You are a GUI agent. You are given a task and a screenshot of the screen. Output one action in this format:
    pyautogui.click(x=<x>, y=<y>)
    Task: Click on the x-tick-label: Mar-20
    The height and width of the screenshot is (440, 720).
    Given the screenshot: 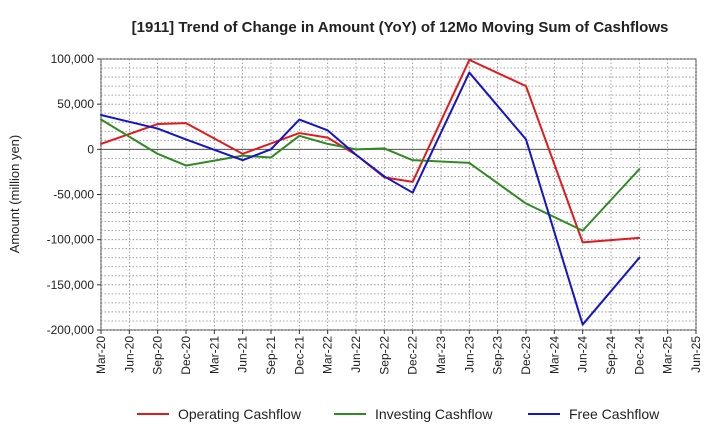 What is the action you would take?
    pyautogui.click(x=101, y=355)
    